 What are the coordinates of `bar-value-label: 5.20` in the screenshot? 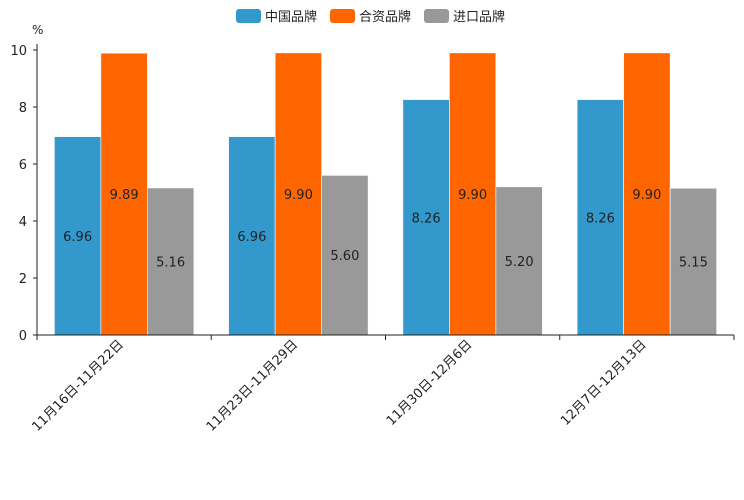 It's located at (519, 262).